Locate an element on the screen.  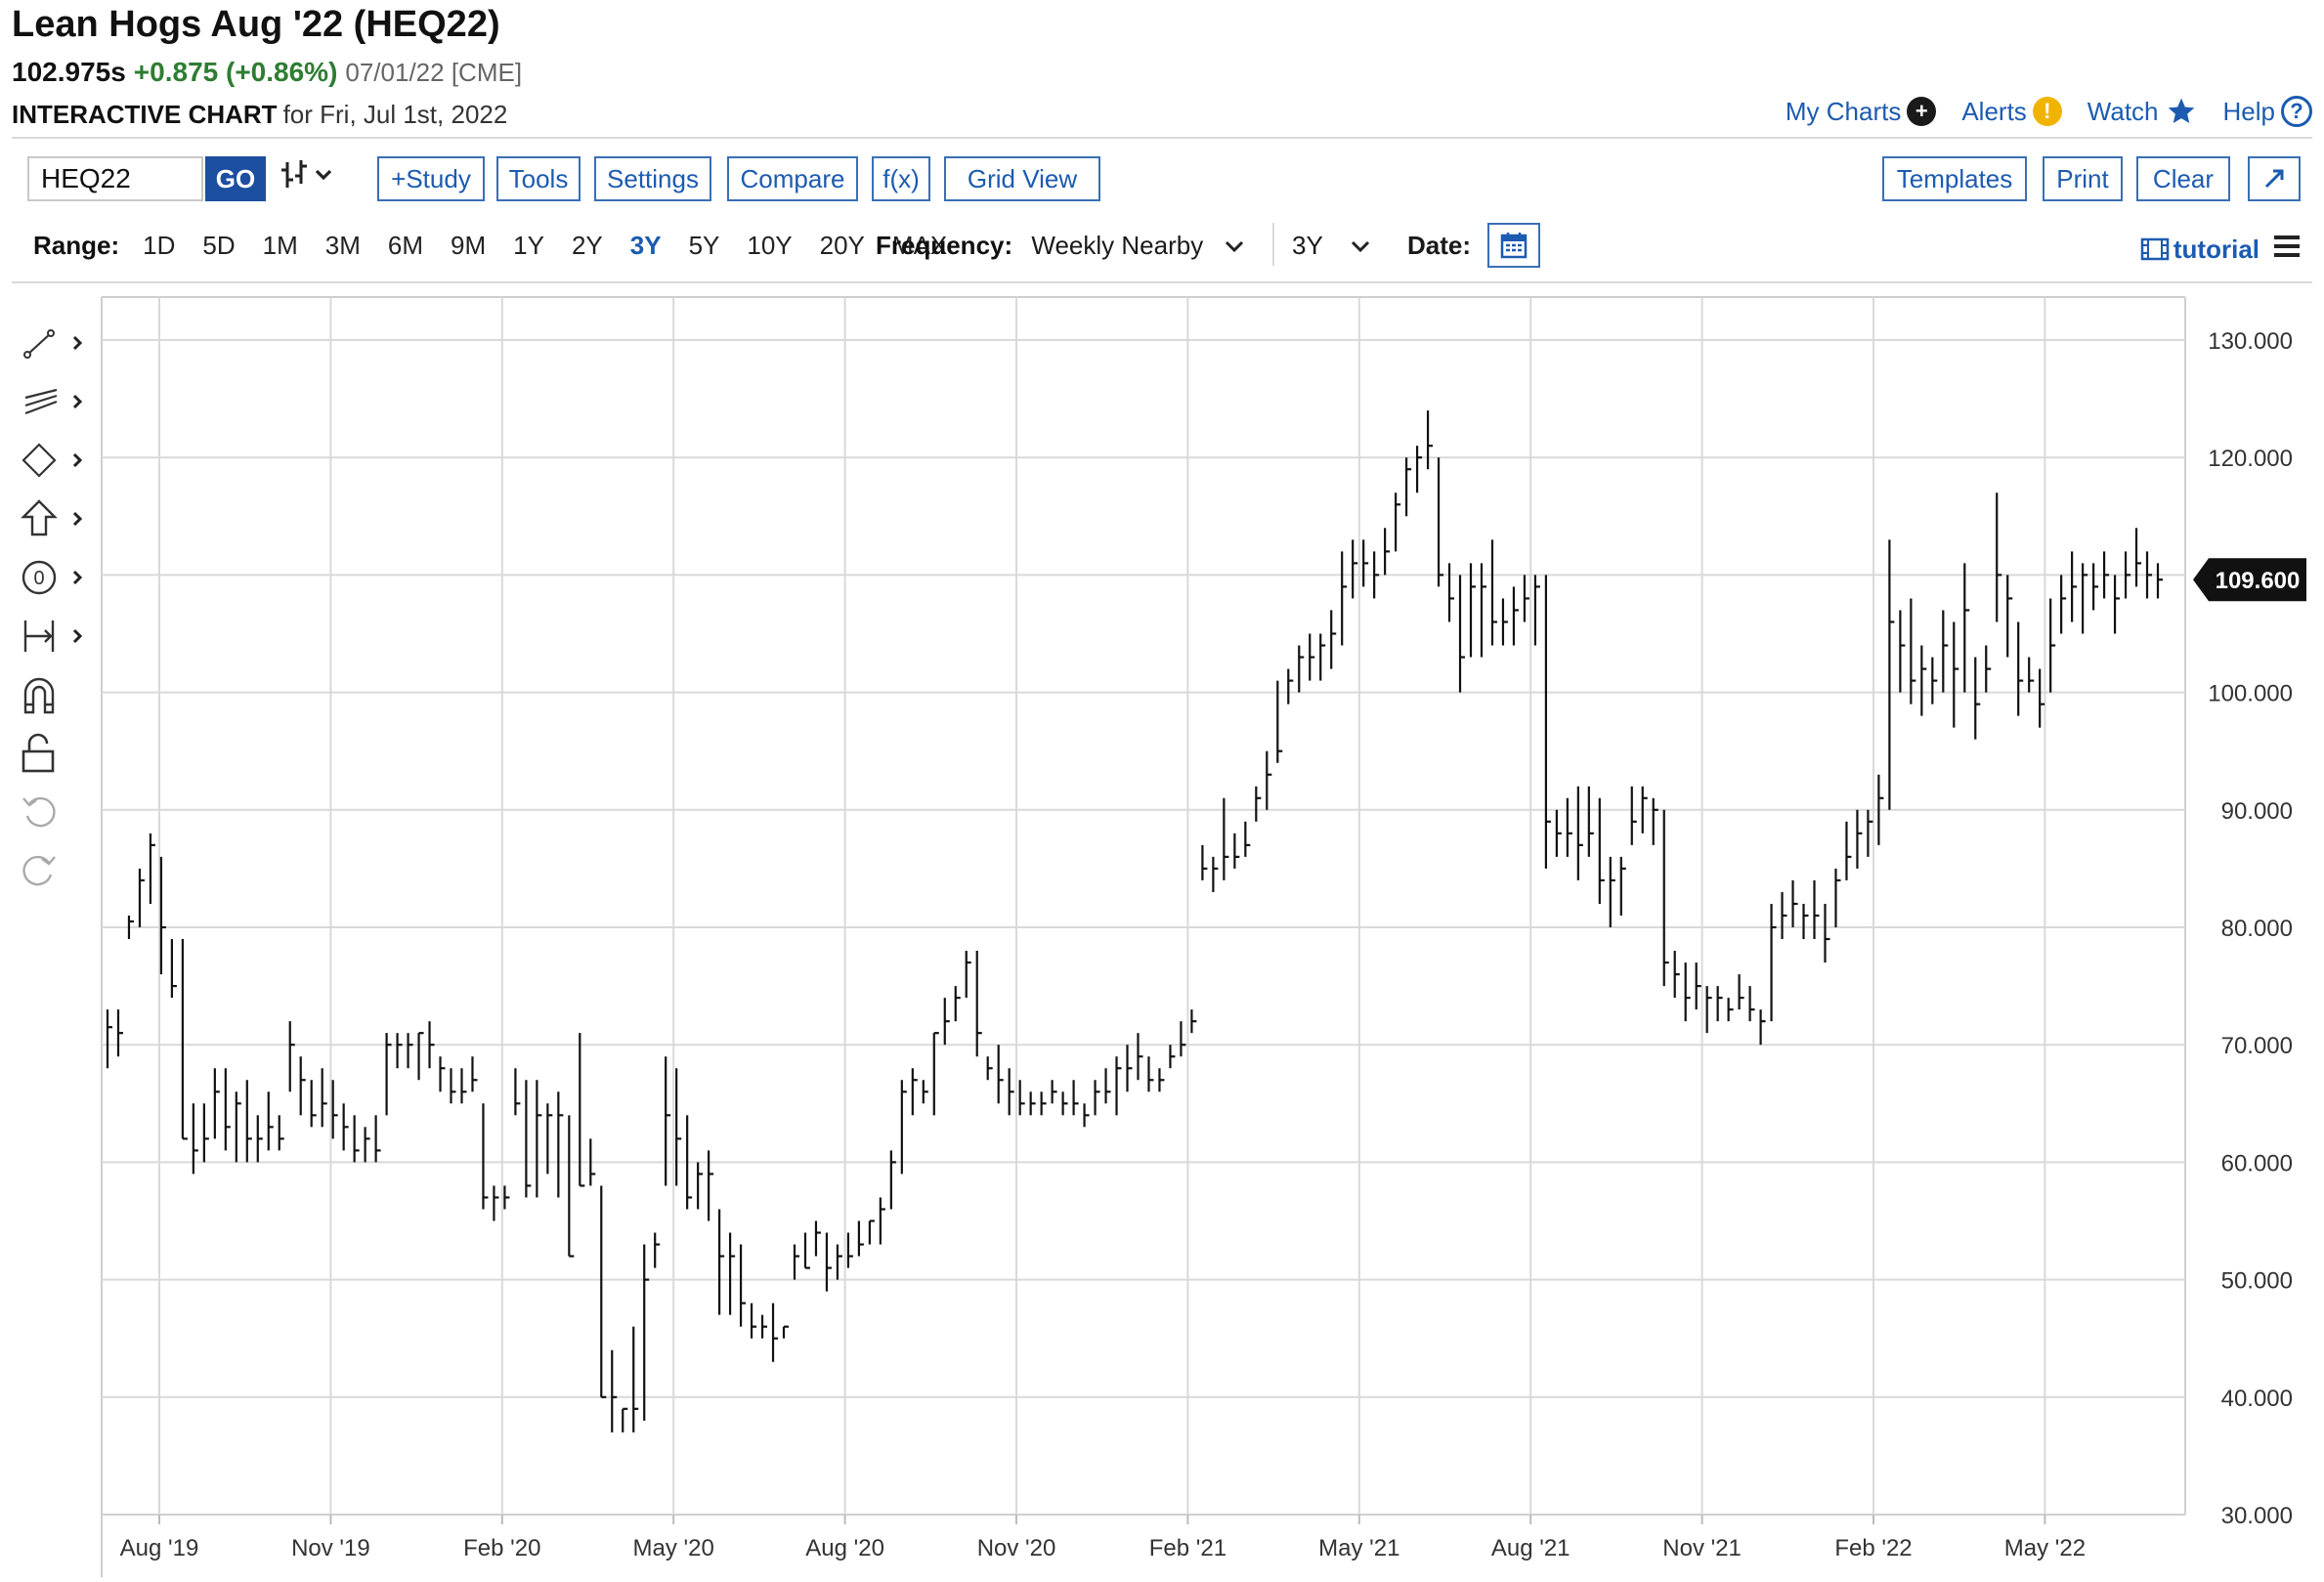
function-button: f(x) is located at coordinates (901, 178).